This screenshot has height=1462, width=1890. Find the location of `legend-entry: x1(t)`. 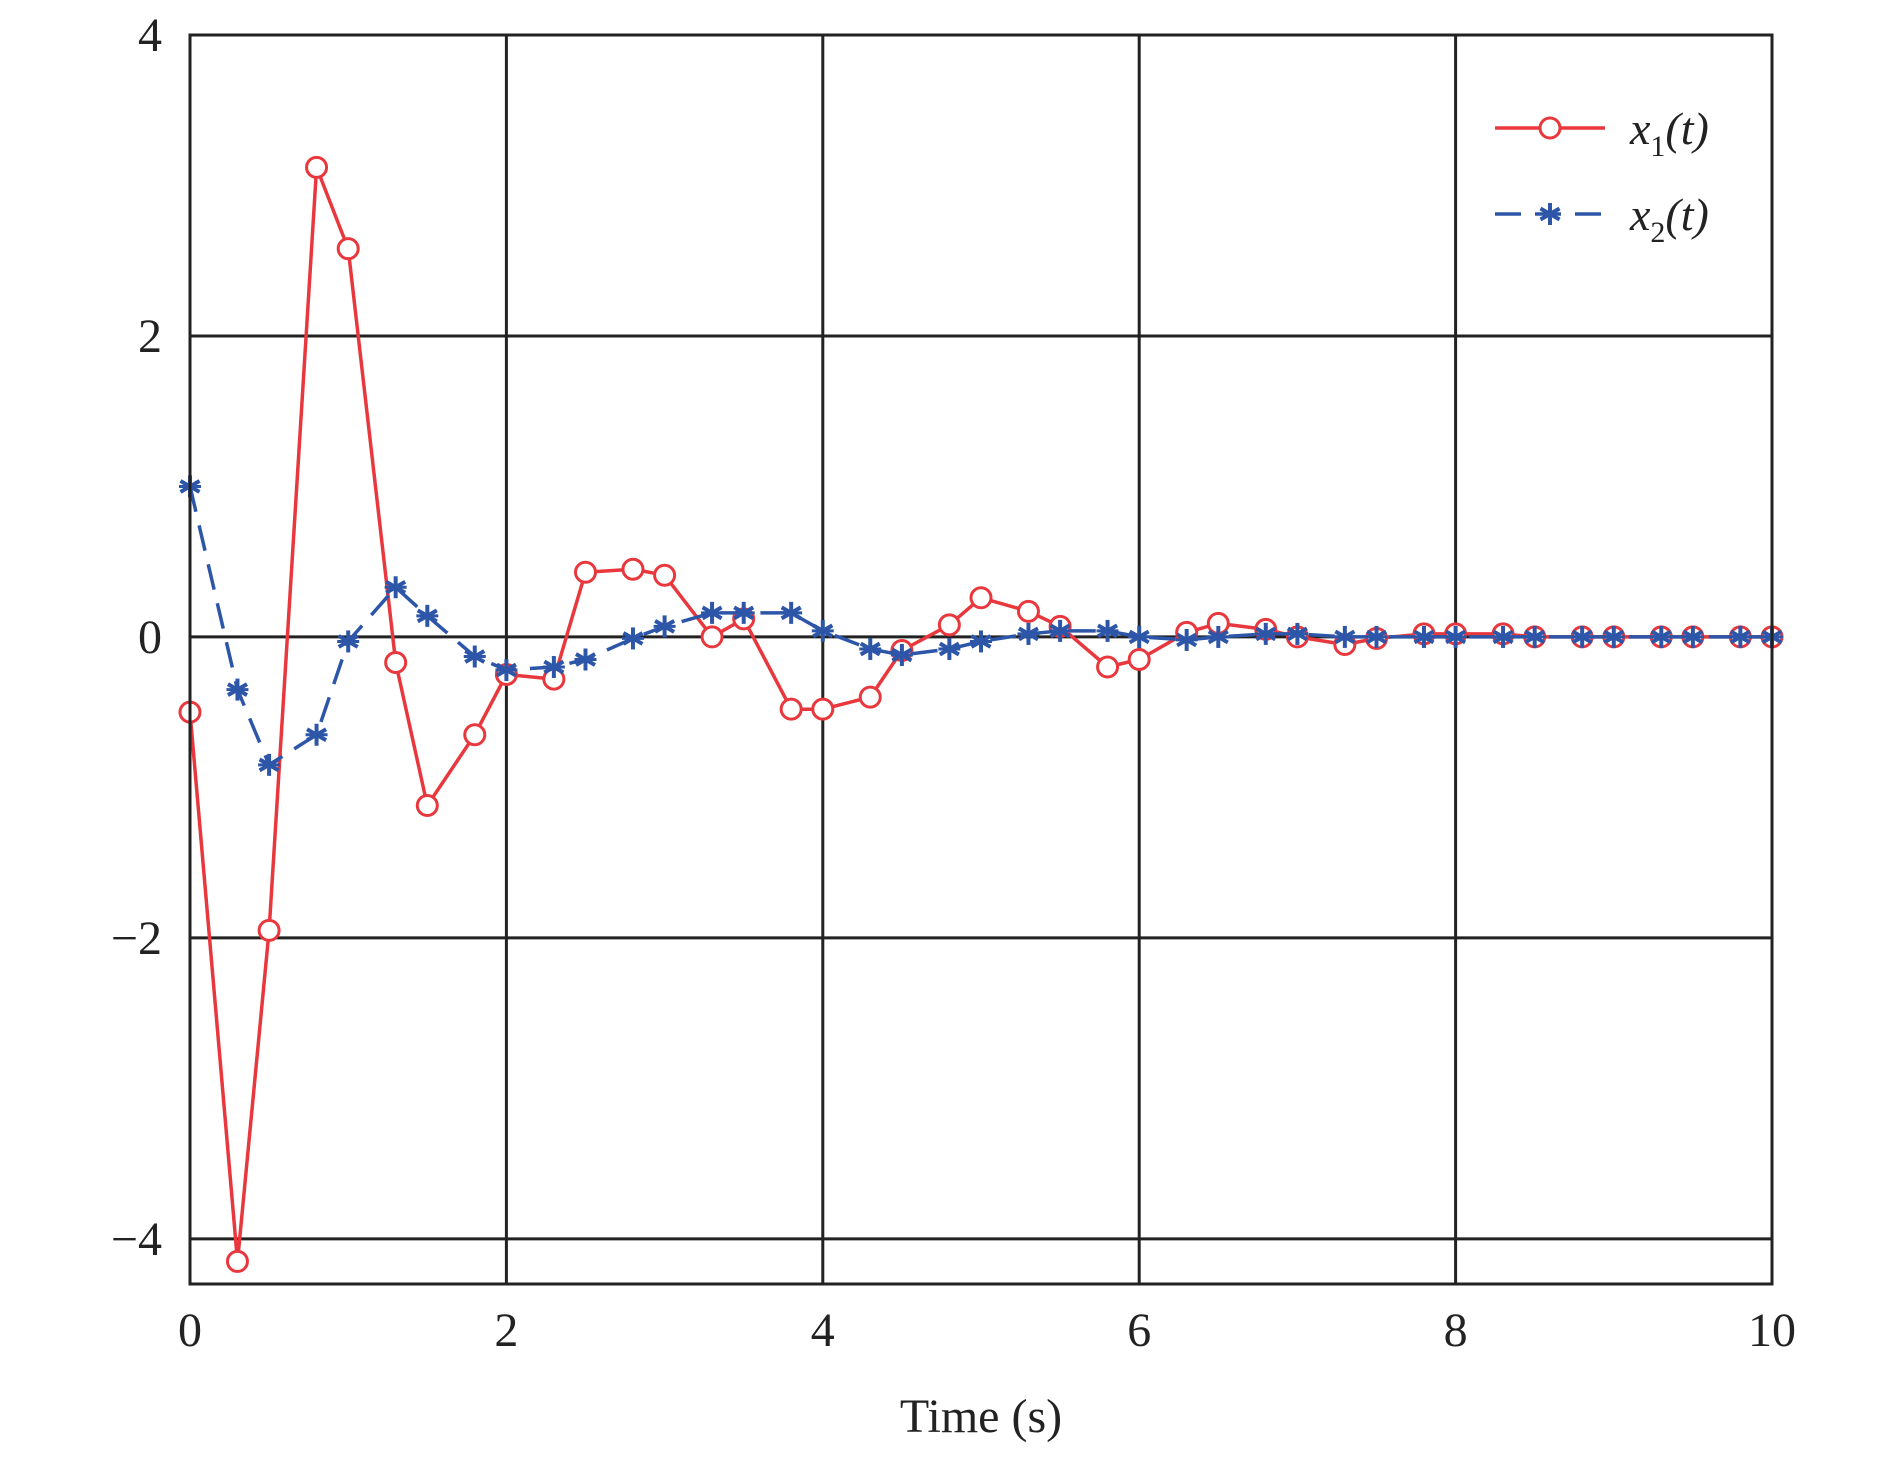

legend-entry: x1(t) is located at coordinates (1602, 133).